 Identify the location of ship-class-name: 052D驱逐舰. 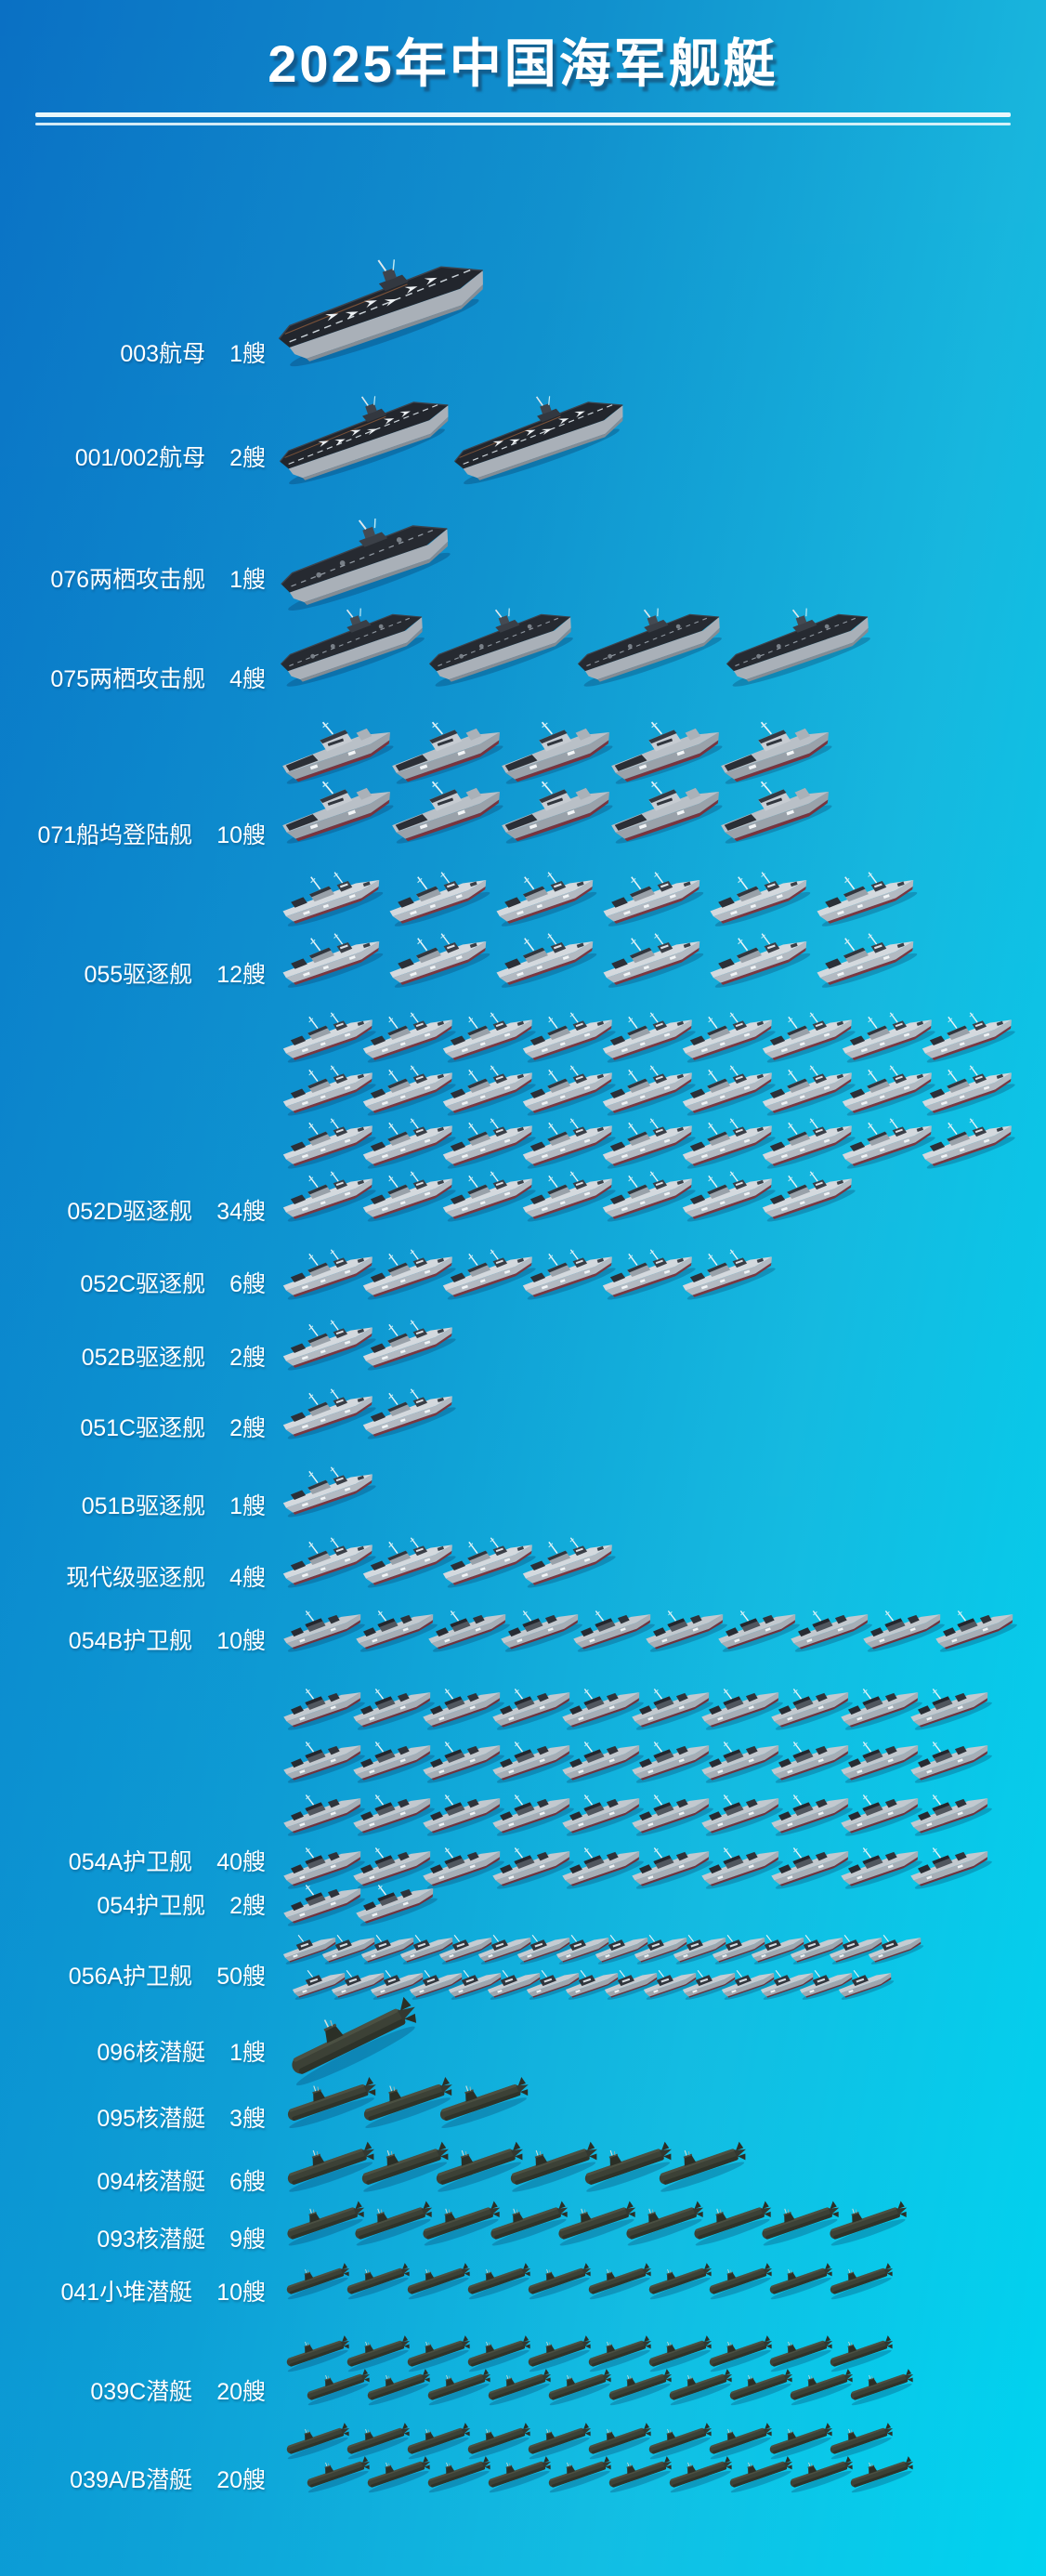
(130, 1212).